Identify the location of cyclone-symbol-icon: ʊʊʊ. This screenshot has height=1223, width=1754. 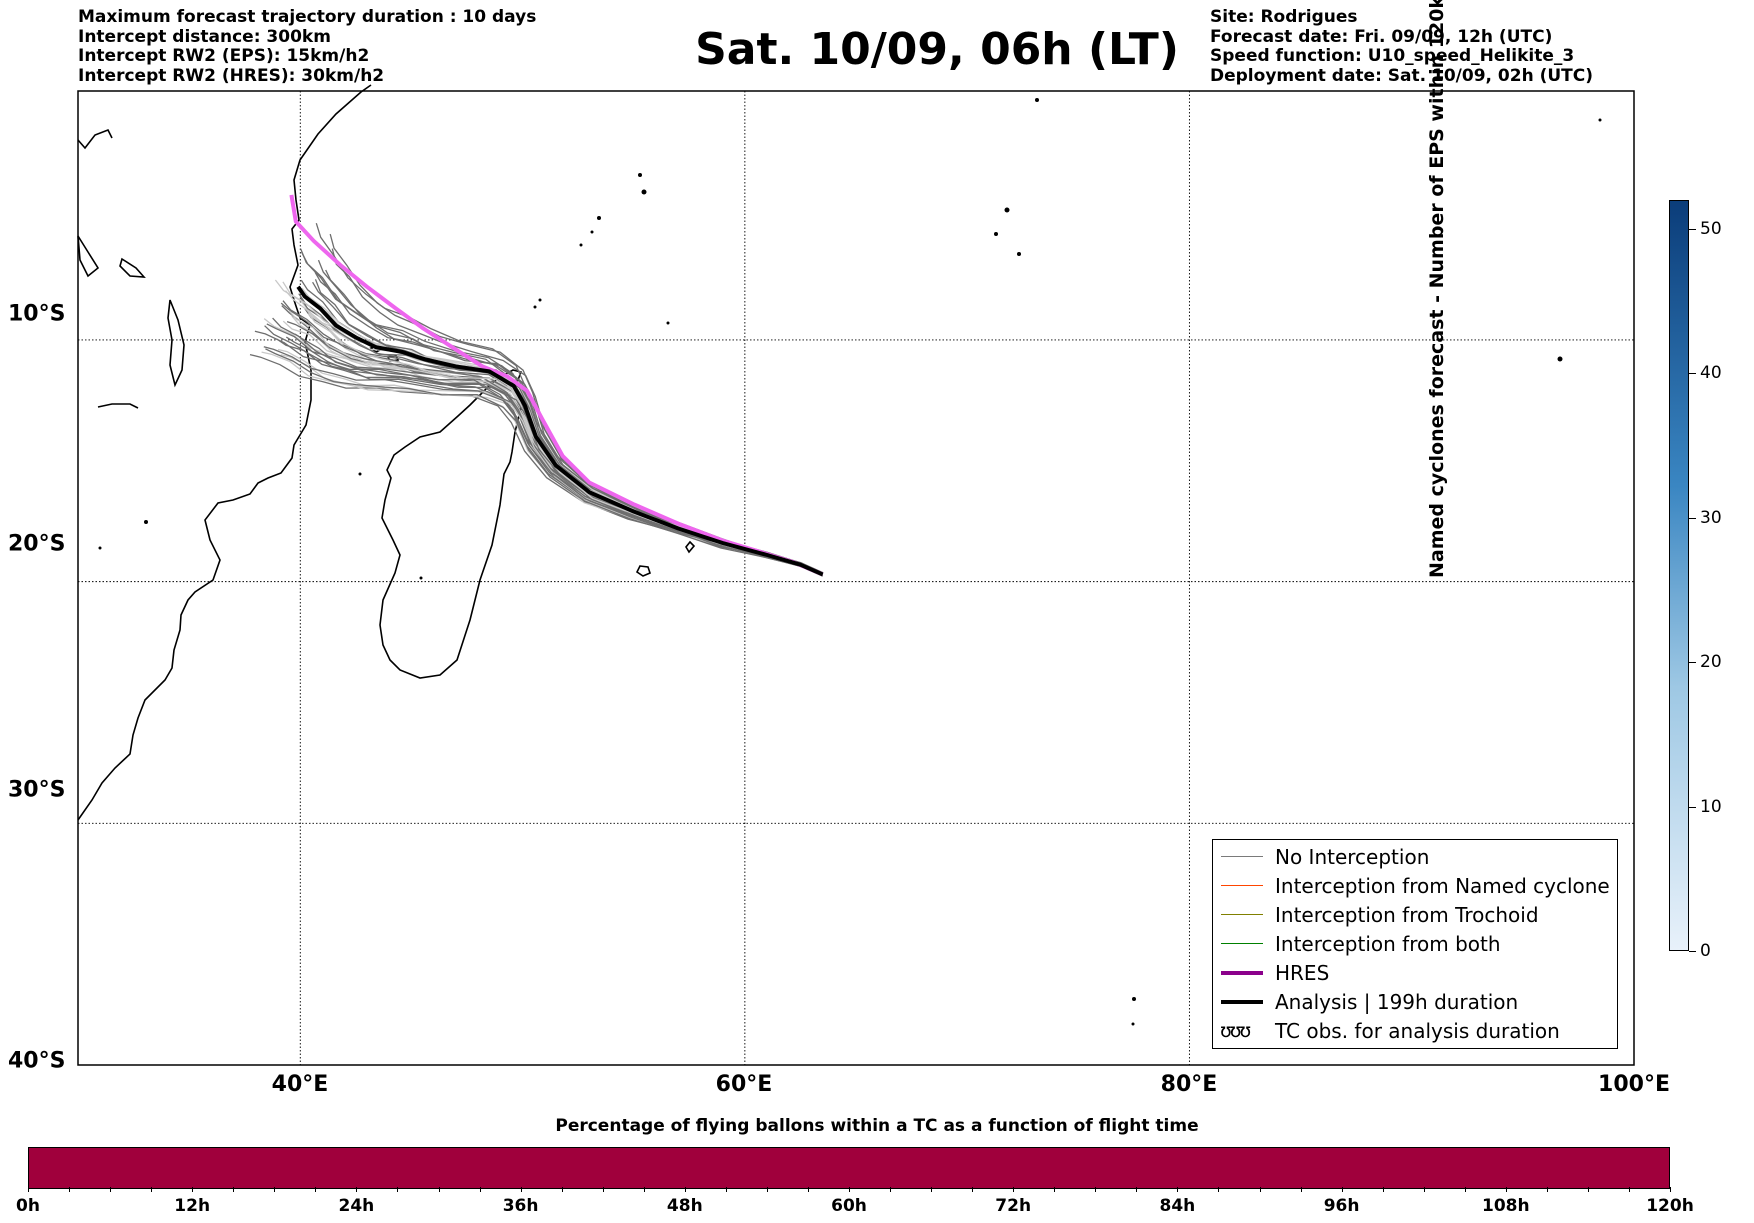
(1235, 1031).